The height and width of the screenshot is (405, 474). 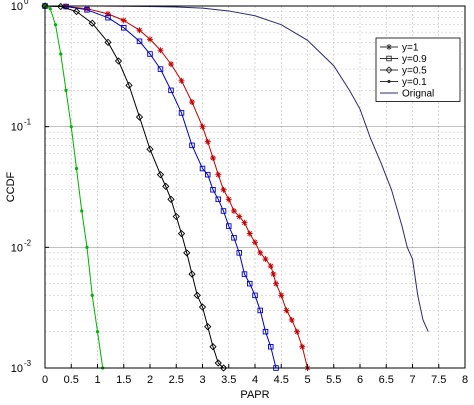 What do you see at coordinates (414, 59) in the screenshot?
I see `legend-label: y=0.9` at bounding box center [414, 59].